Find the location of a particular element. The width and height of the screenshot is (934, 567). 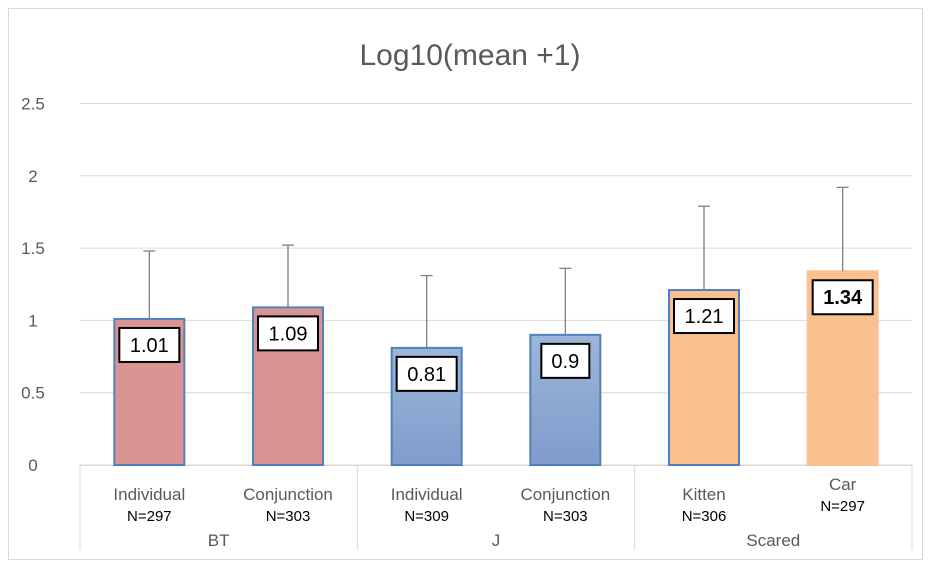

y-tick-label: 0 is located at coordinates (32, 465).